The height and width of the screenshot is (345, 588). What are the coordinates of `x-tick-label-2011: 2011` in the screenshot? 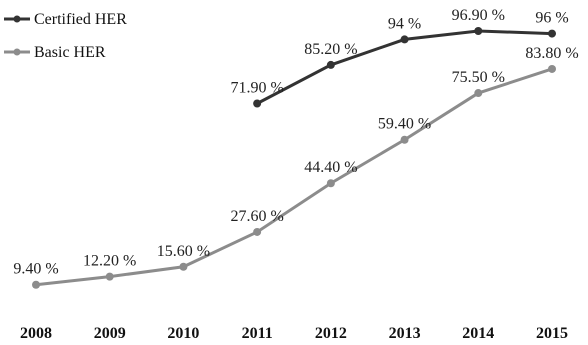 It's located at (257, 333).